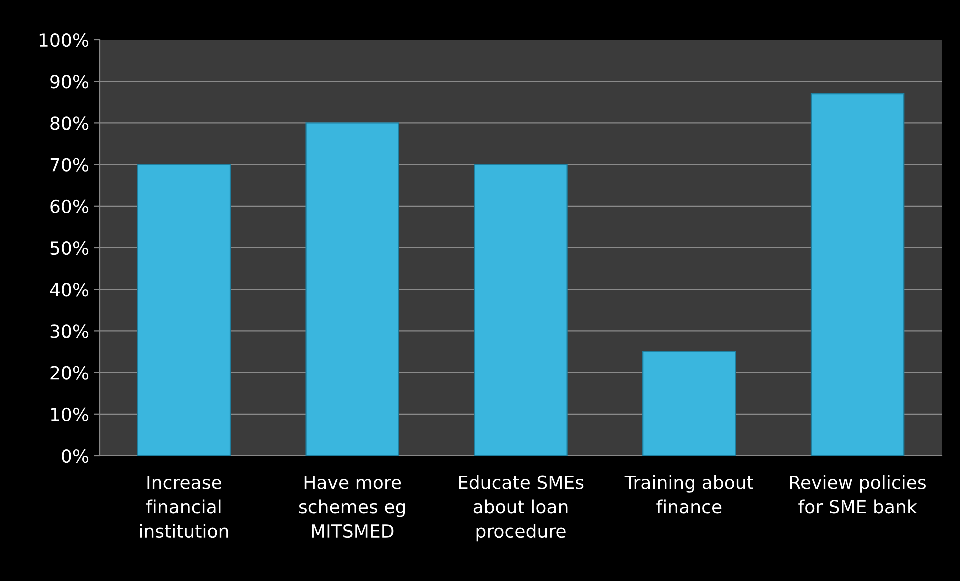  Describe the element at coordinates (75, 456) in the screenshot. I see `y-tick-label: 0%` at that location.